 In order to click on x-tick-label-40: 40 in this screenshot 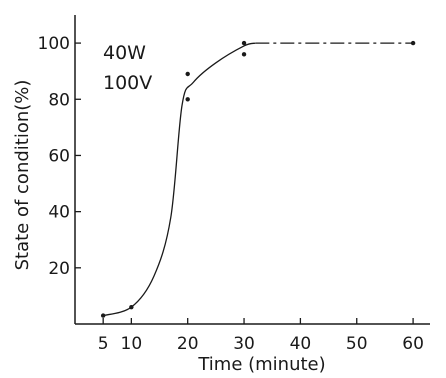, I will do `click(301, 344)`.